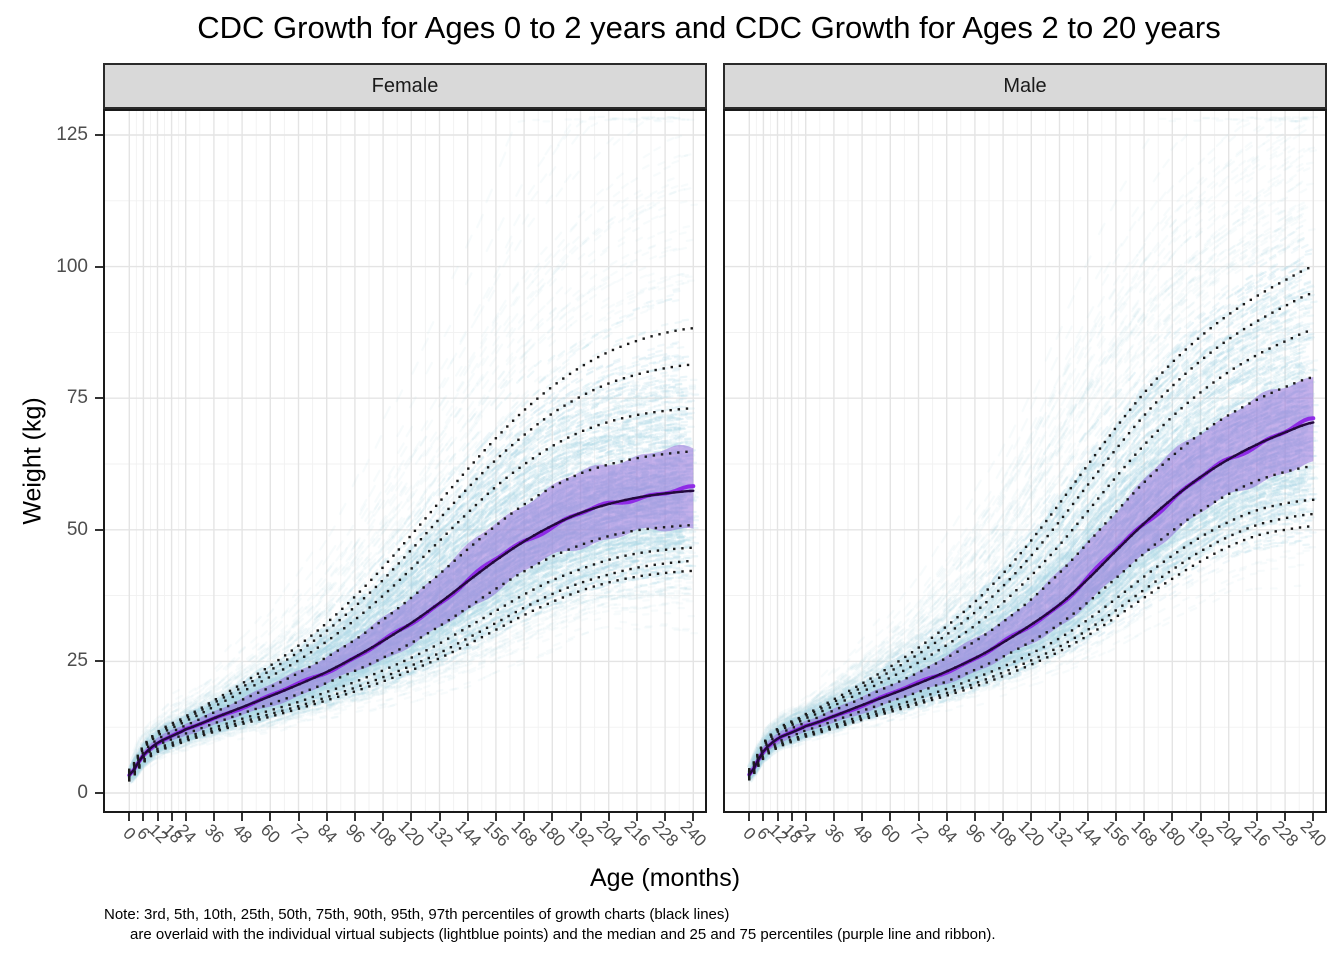 The image size is (1344, 960). What do you see at coordinates (693, 833) in the screenshot?
I see `x-tick-label-female-240: 240` at bounding box center [693, 833].